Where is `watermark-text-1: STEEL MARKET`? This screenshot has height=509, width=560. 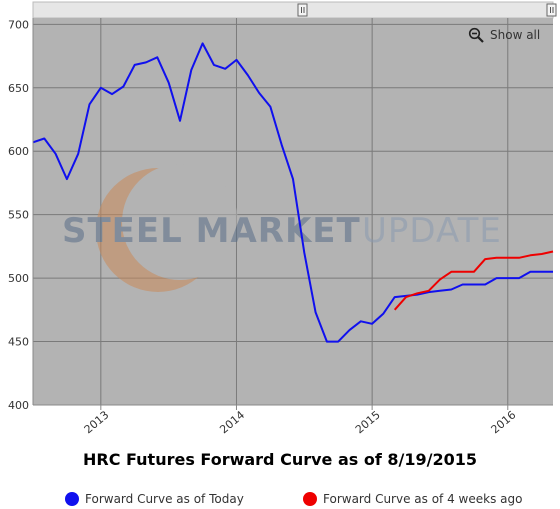
watermark-text-1: STEEL MARKET is located at coordinates (211, 231).